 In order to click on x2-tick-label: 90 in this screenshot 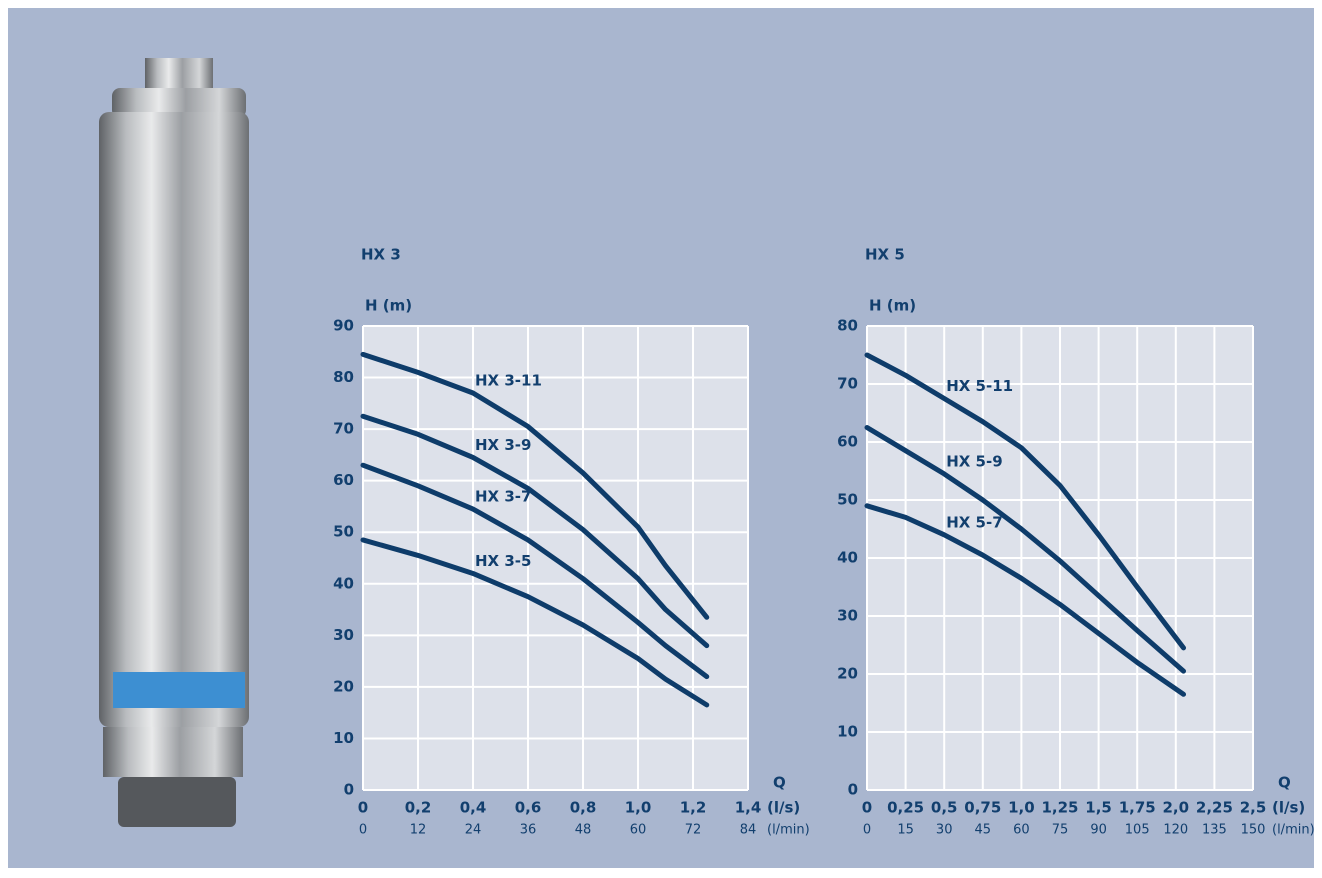, I will do `click(1098, 830)`.